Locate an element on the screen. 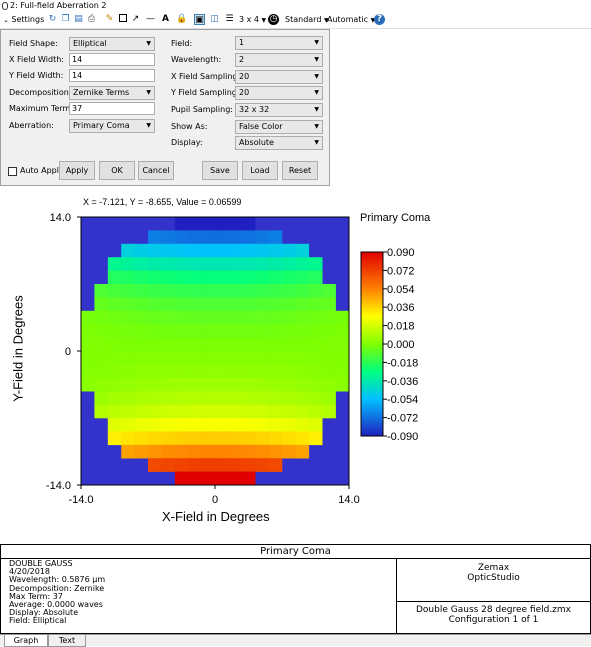 This screenshot has width=591, height=647. help-icon: ? is located at coordinates (379, 19).